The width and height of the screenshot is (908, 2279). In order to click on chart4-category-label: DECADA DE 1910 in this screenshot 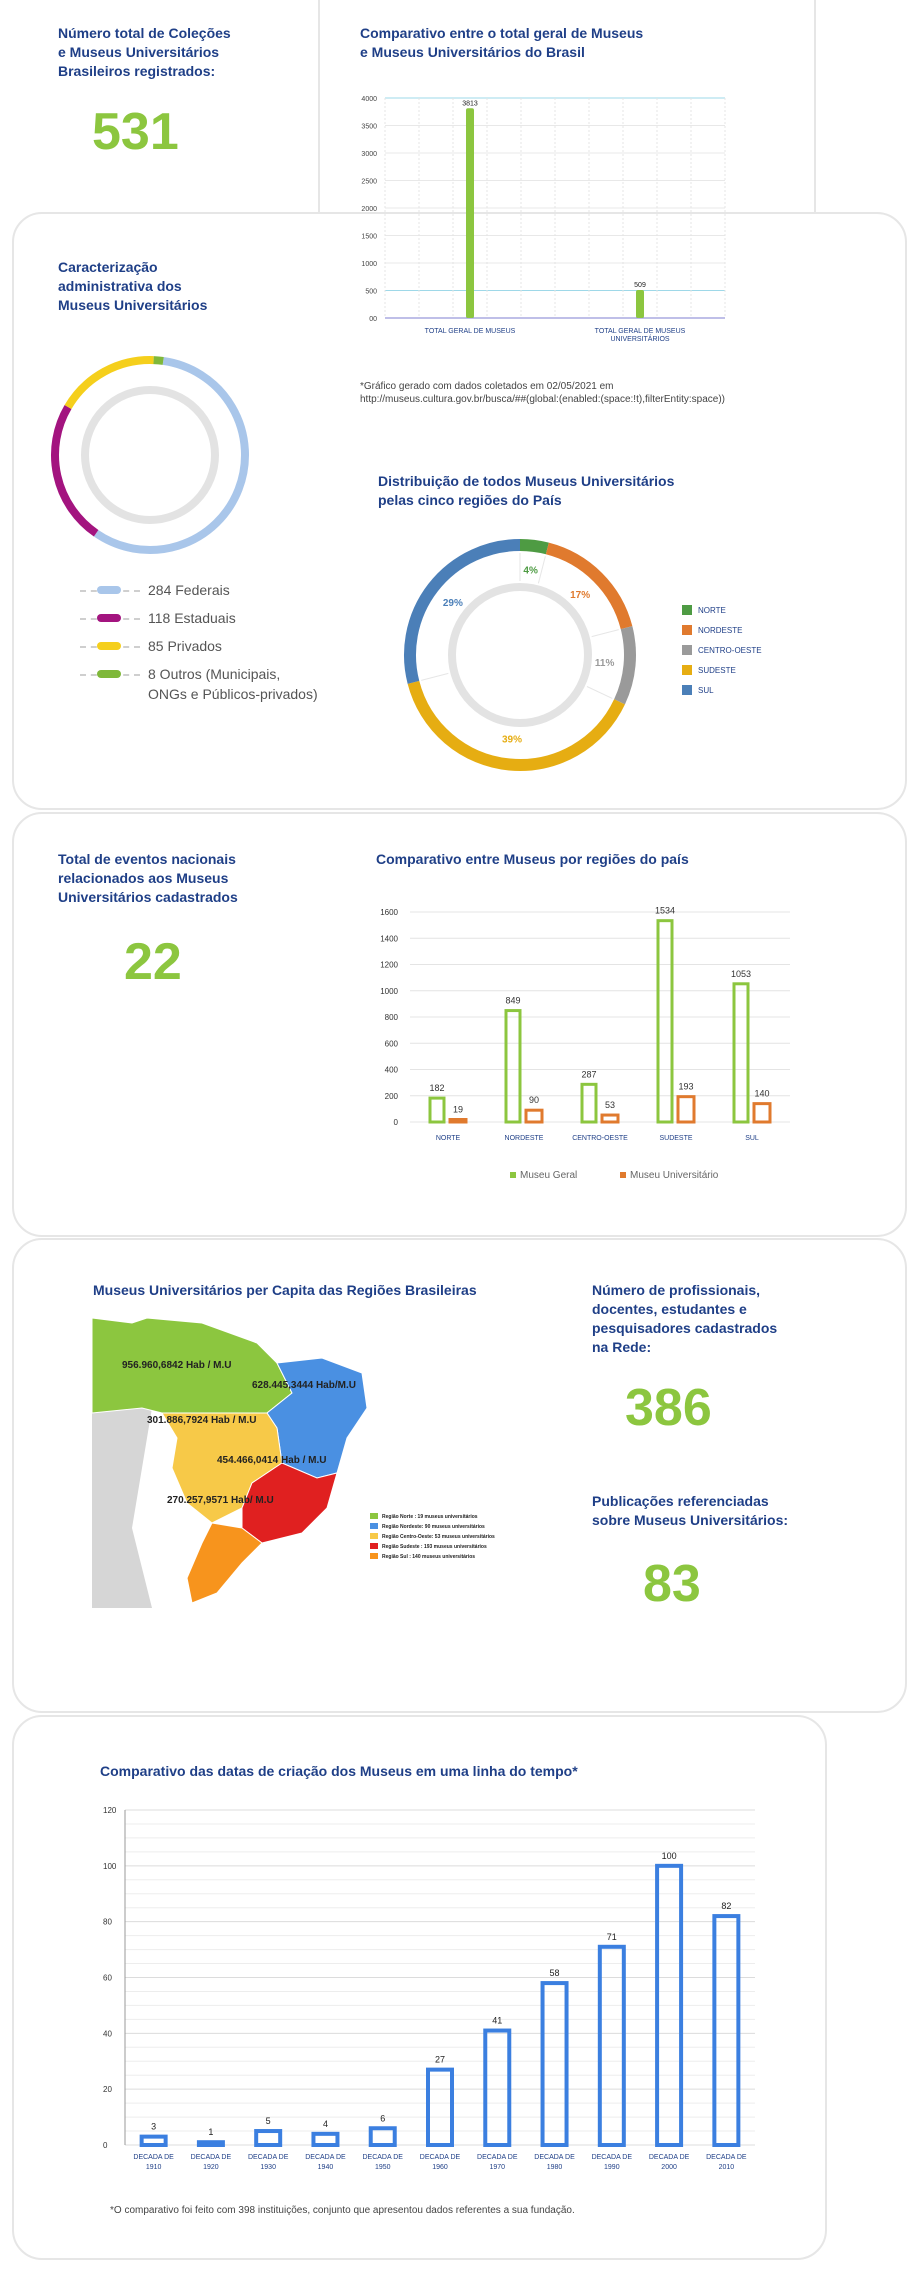, I will do `click(153, 2162)`.